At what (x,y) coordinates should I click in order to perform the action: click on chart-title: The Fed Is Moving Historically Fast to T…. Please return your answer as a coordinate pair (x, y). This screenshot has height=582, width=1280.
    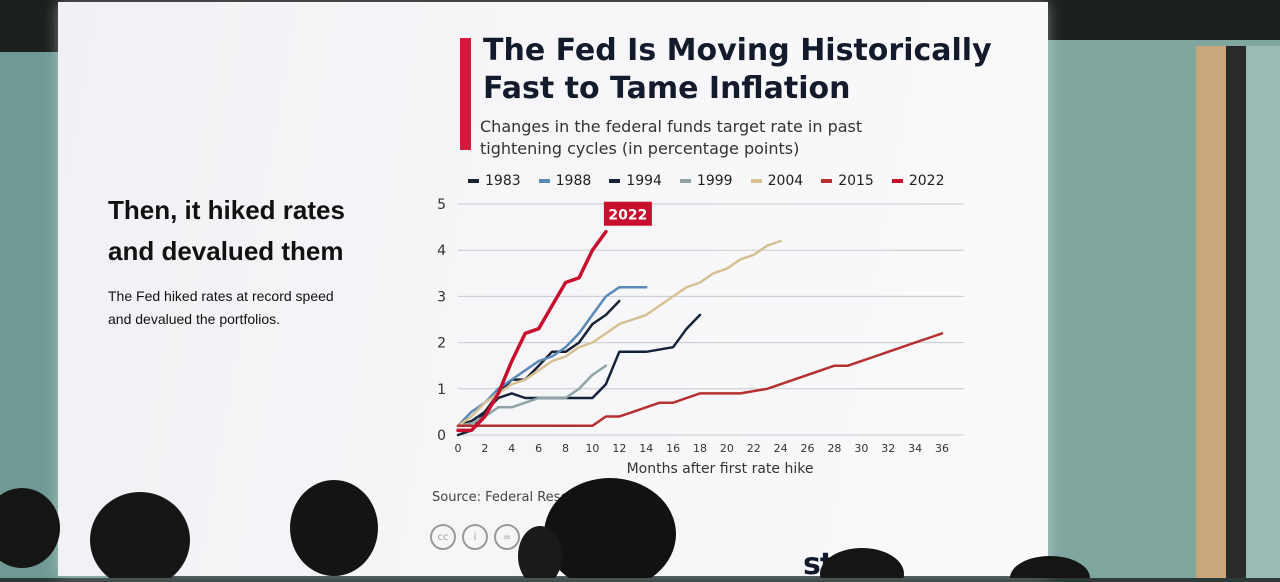
    Looking at the image, I should click on (737, 69).